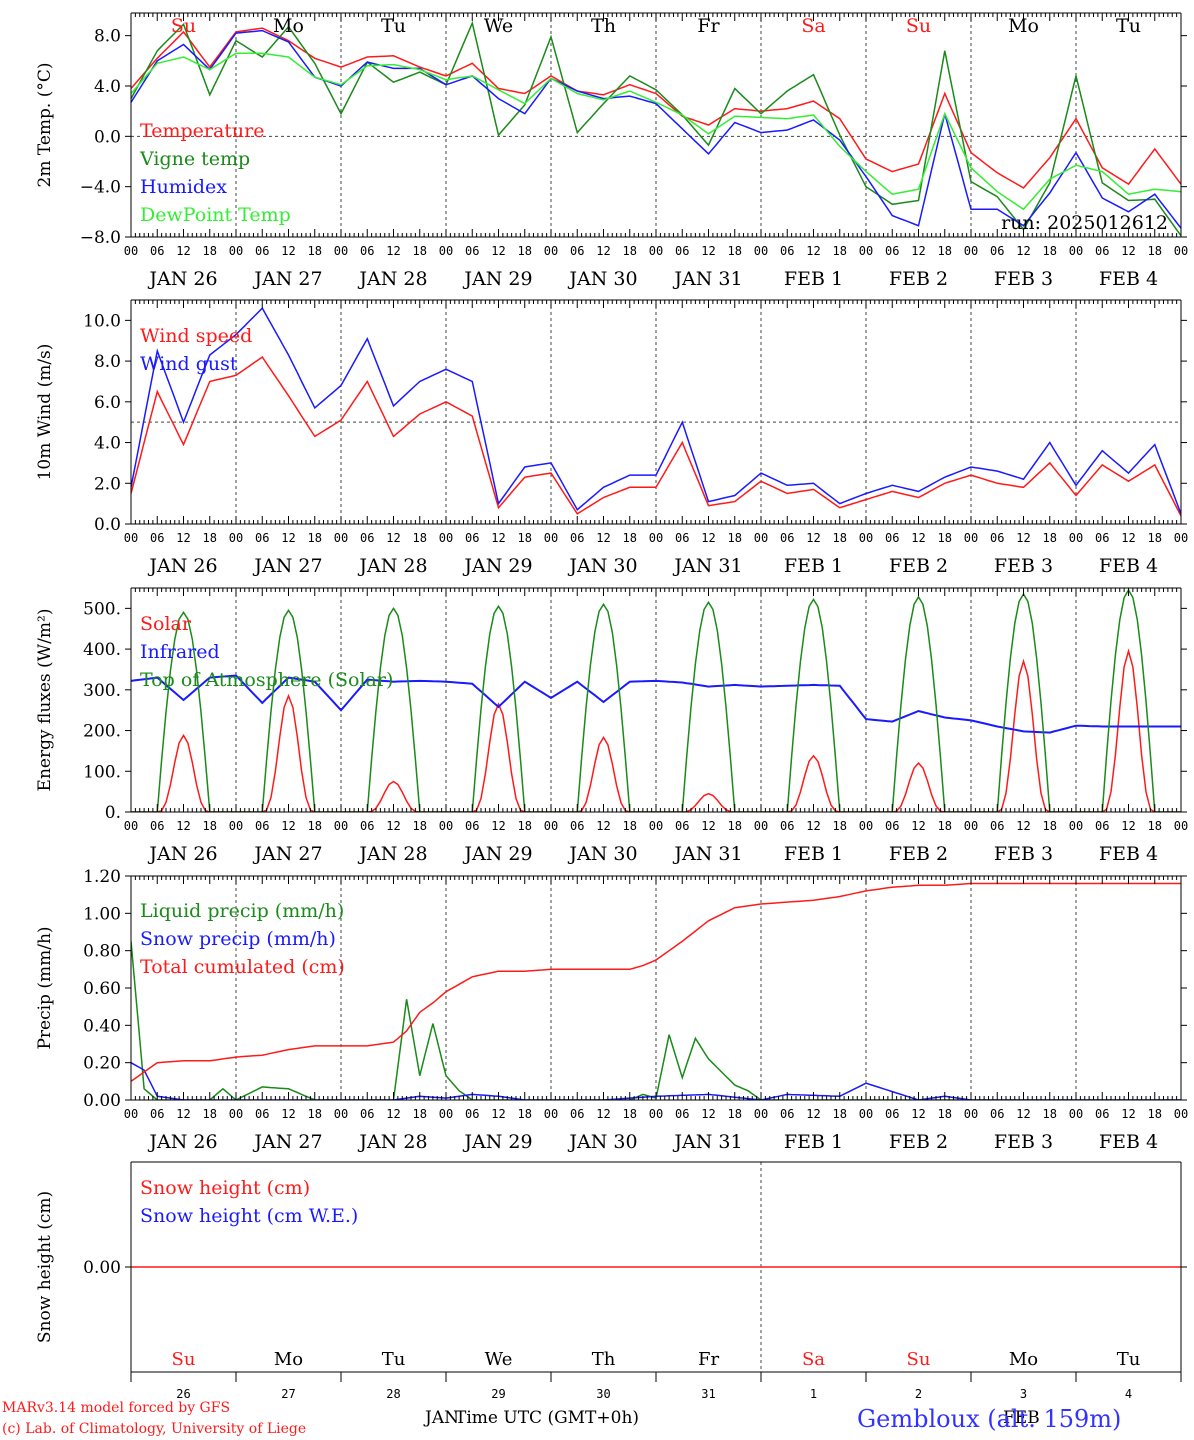  What do you see at coordinates (497, 854) in the screenshot?
I see `energy-date-label: JAN 29` at bounding box center [497, 854].